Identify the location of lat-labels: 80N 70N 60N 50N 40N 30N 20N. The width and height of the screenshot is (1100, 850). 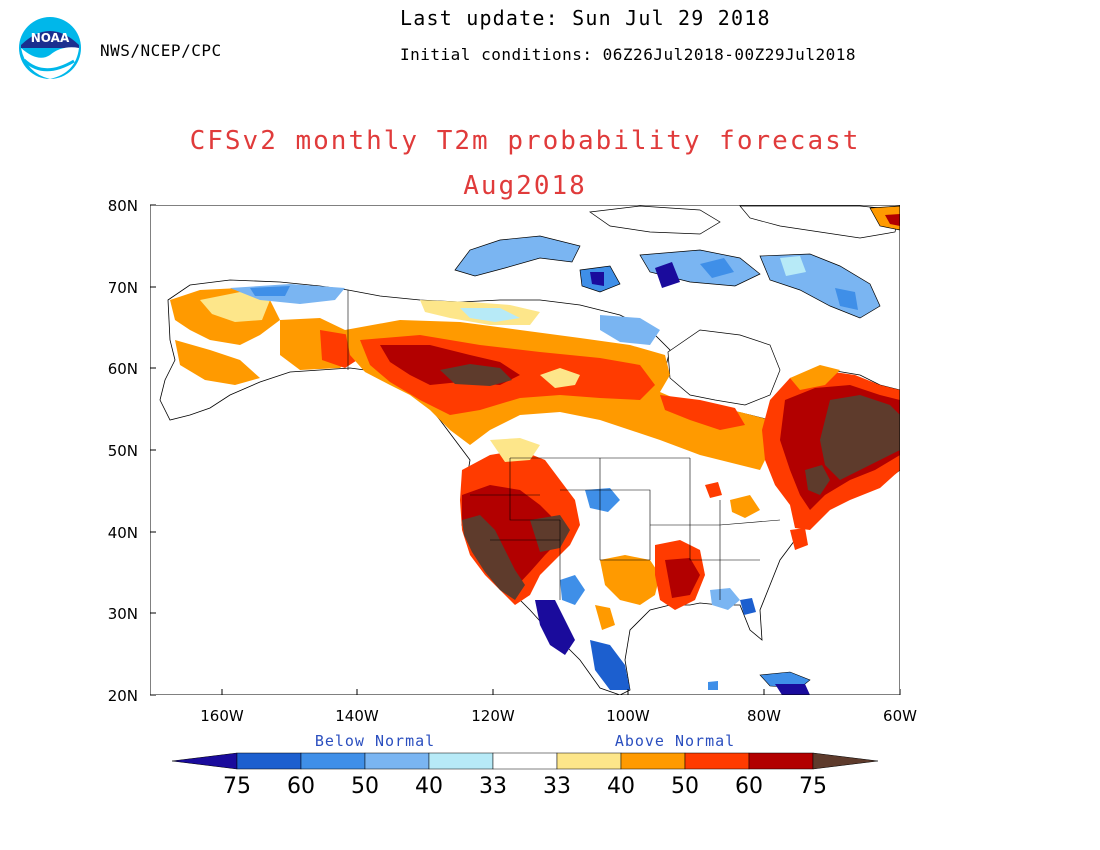
(123, 451).